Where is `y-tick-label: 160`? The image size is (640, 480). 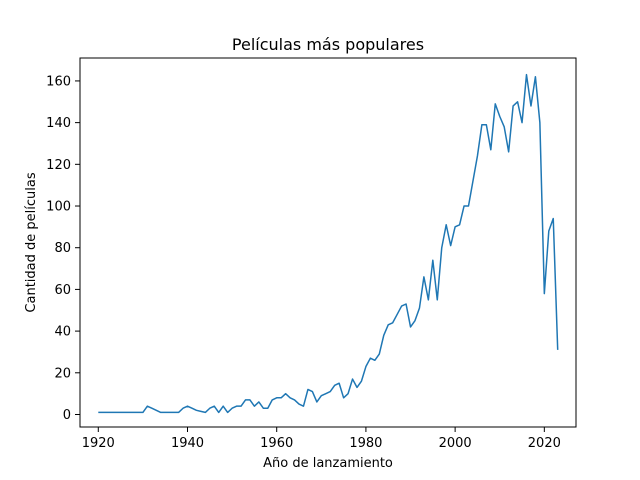 y-tick-label: 160 is located at coordinates (58, 81).